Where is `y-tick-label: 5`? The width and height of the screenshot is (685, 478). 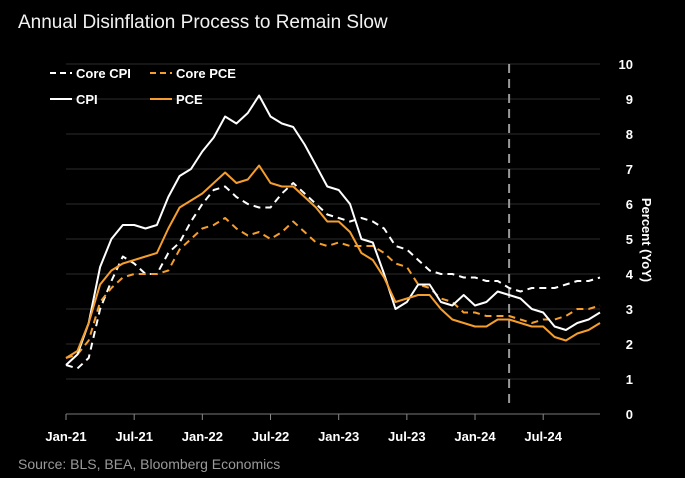 y-tick-label: 5 is located at coordinates (629, 239).